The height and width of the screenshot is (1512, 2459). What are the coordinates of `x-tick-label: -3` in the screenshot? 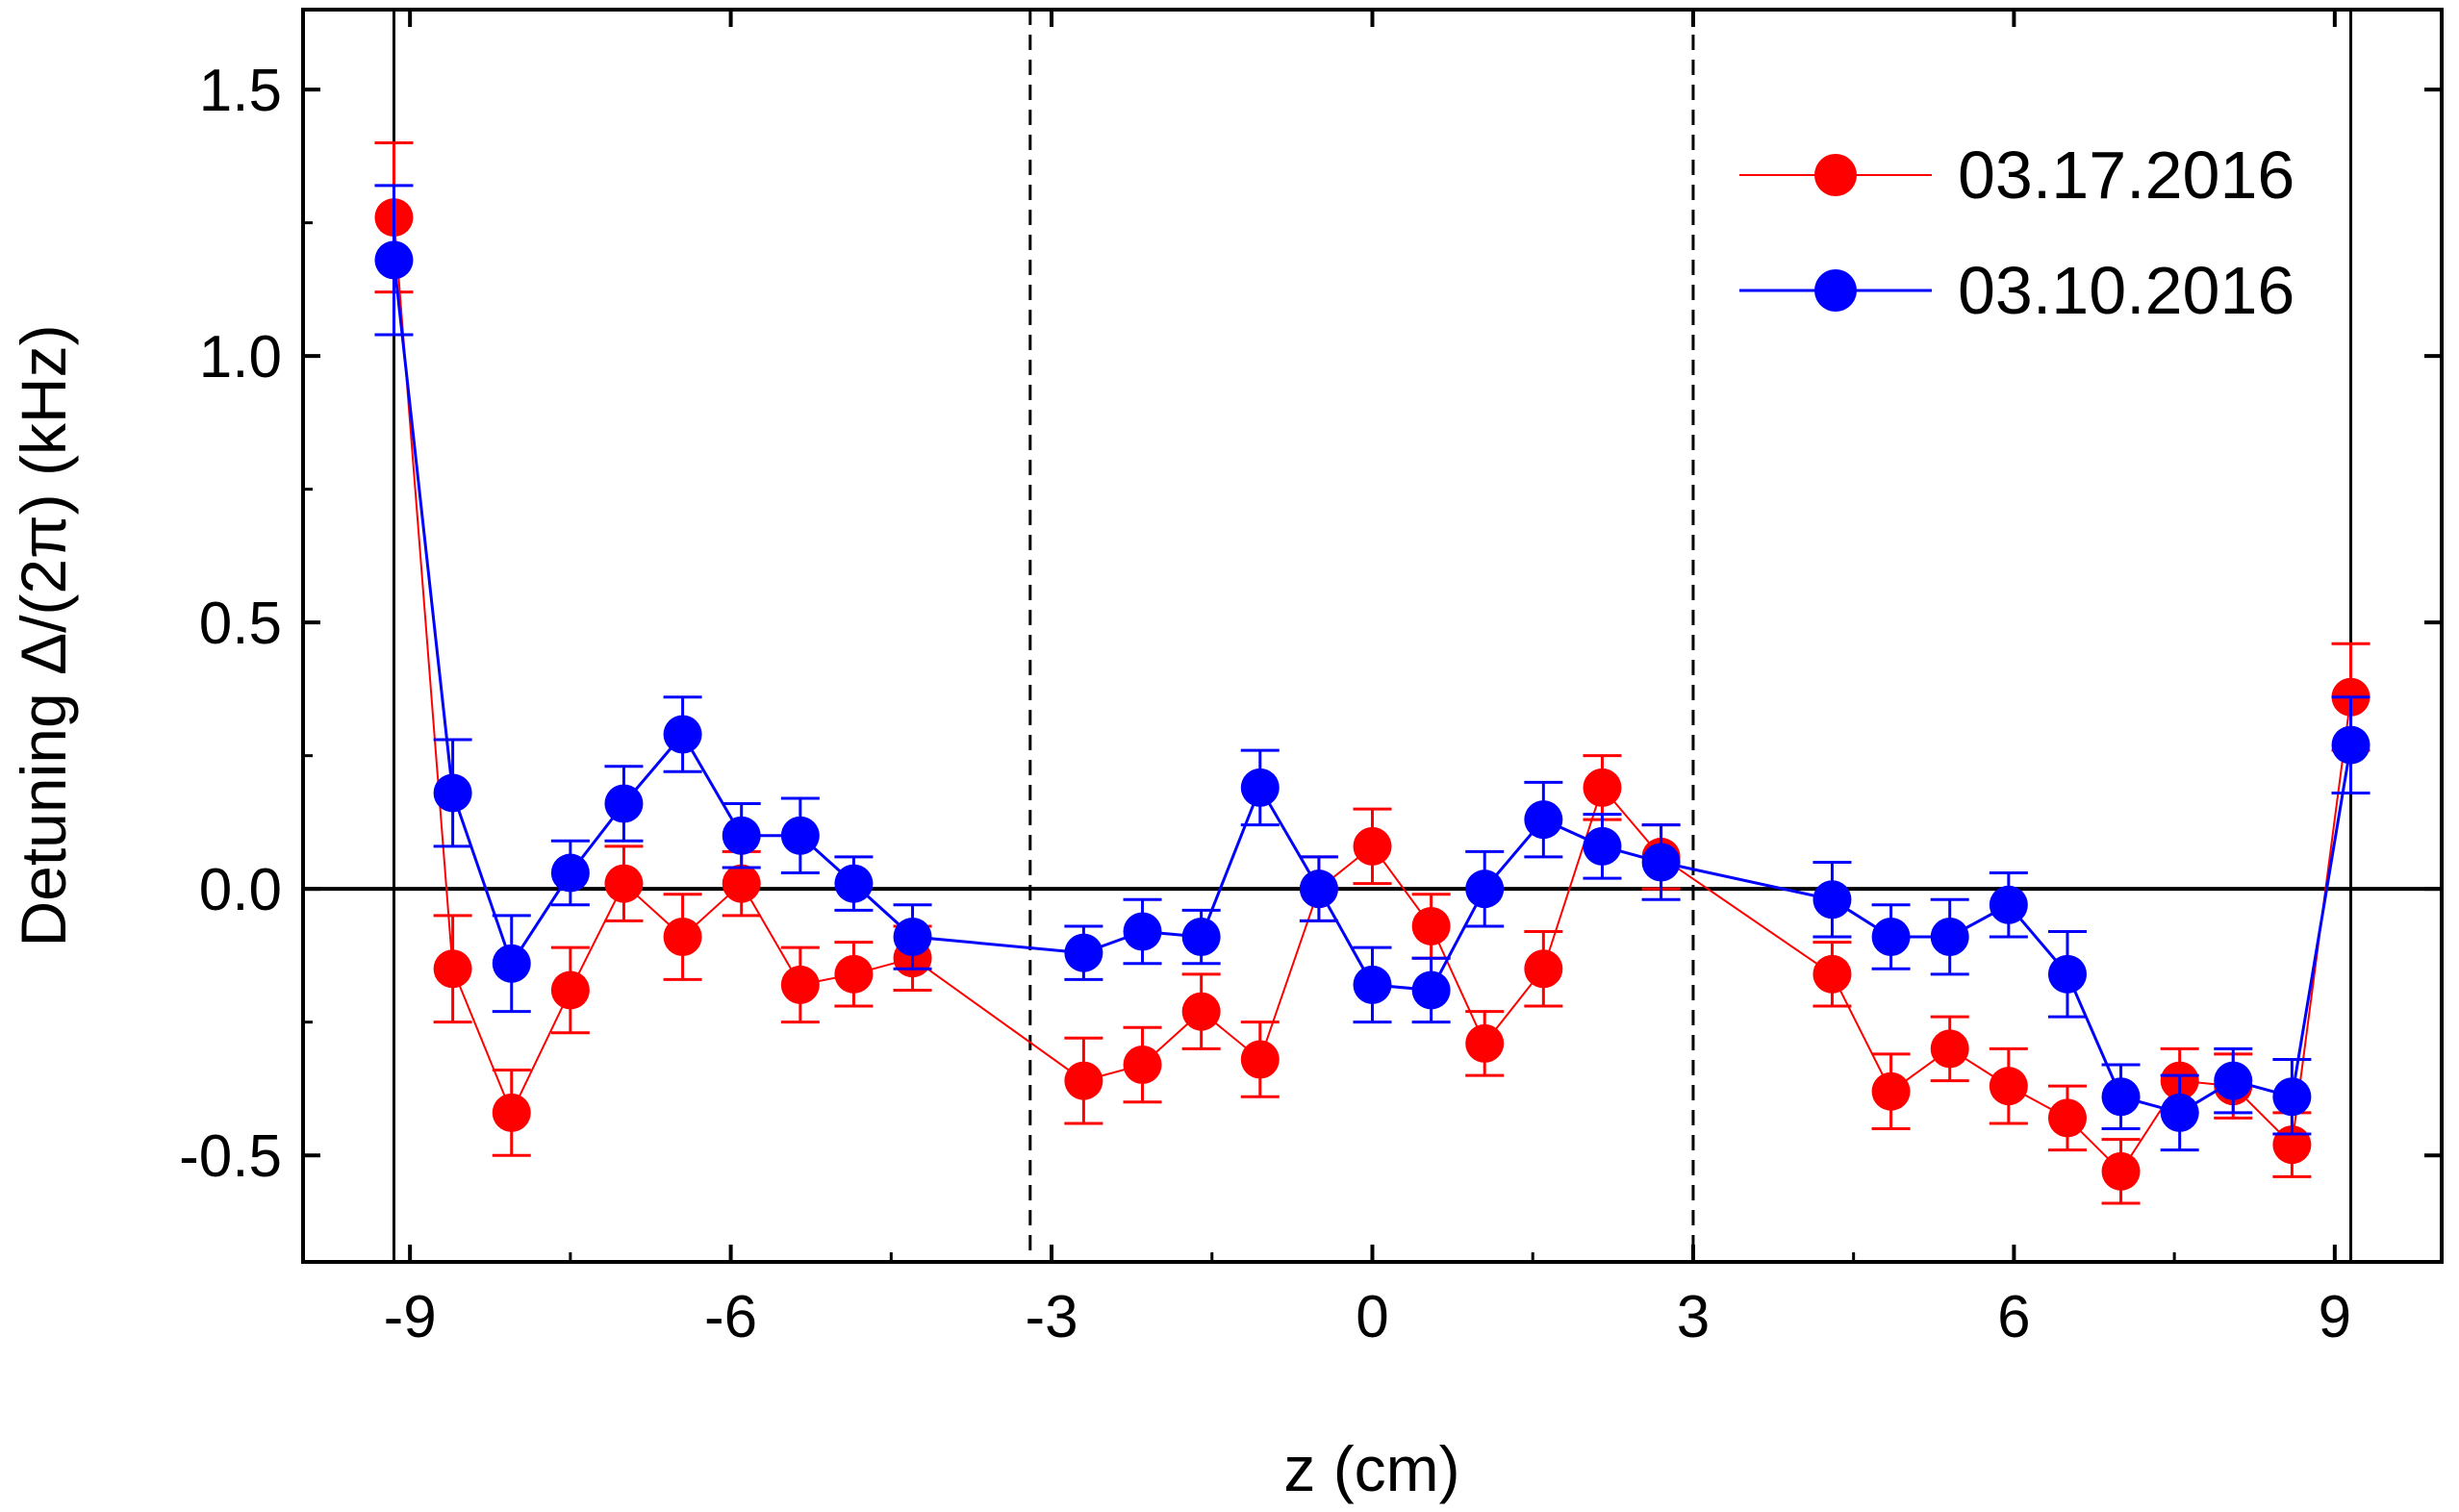 It's located at (1051, 1317).